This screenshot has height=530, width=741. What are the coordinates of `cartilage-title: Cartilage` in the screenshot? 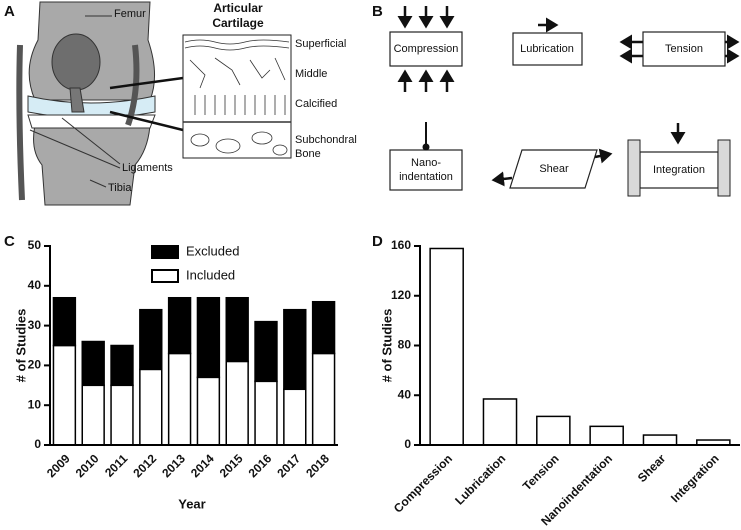 It's located at (238, 23).